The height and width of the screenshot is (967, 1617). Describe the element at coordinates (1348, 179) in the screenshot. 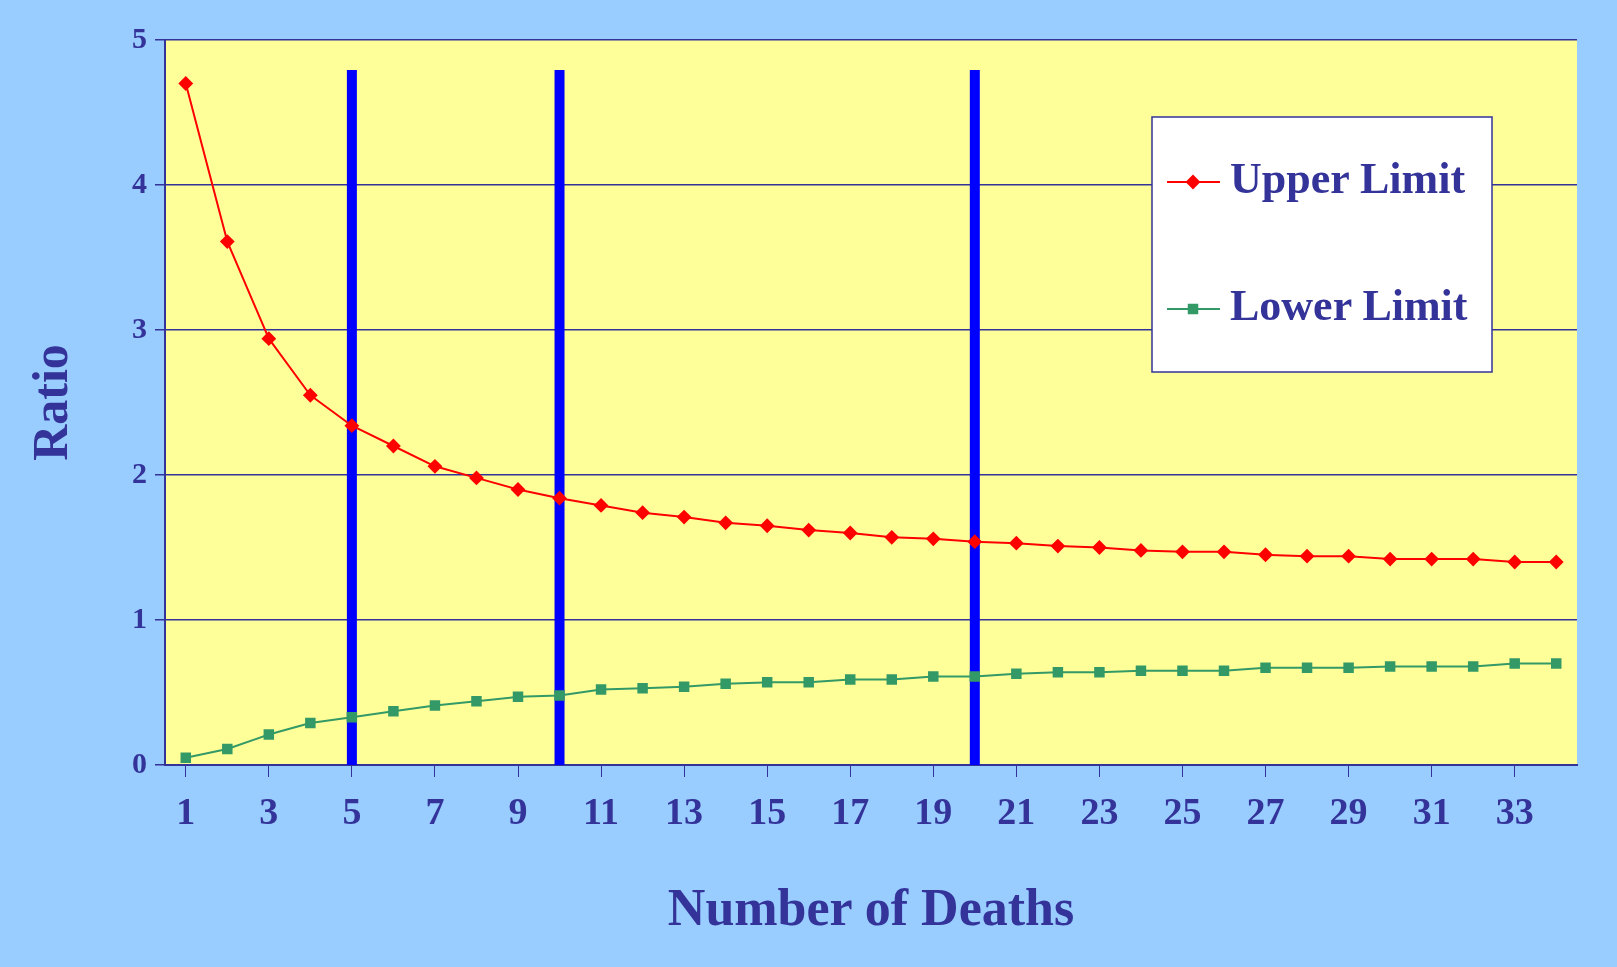

I see `legend-label: Upper Limit` at that location.